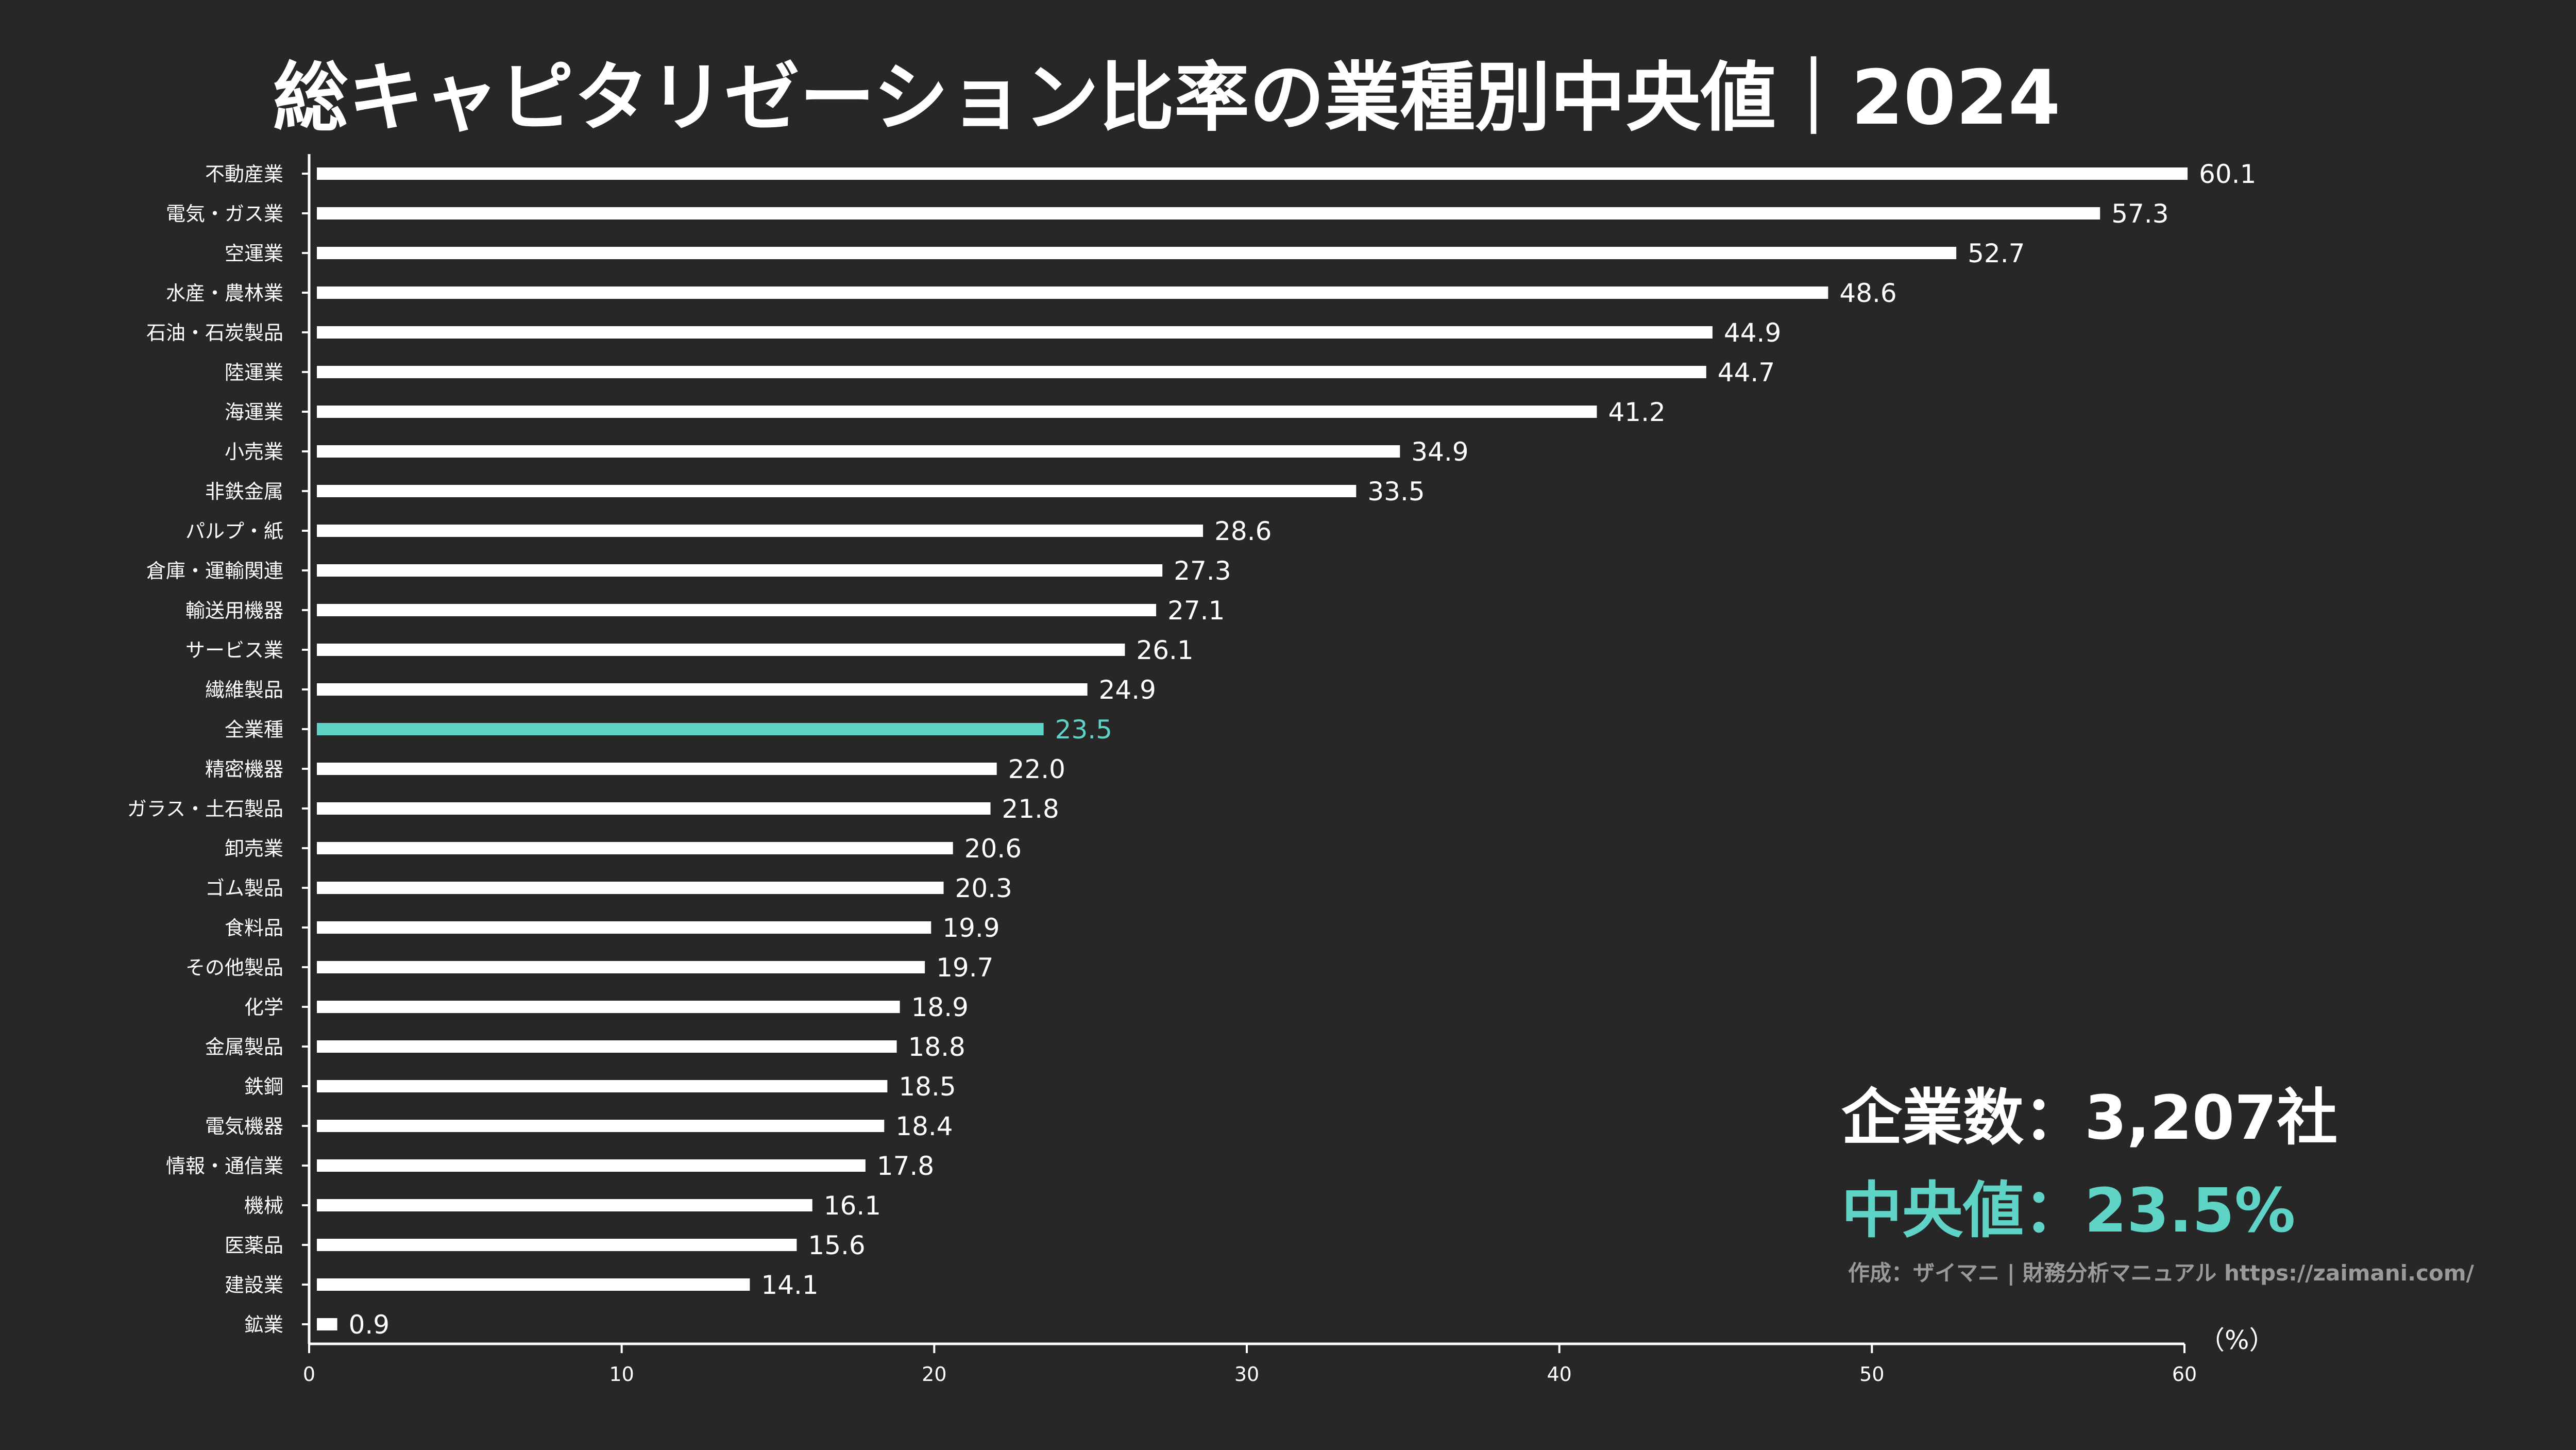 The height and width of the screenshot is (1450, 2576). Describe the element at coordinates (369, 1325) in the screenshot. I see `value-label: 0.9` at that location.